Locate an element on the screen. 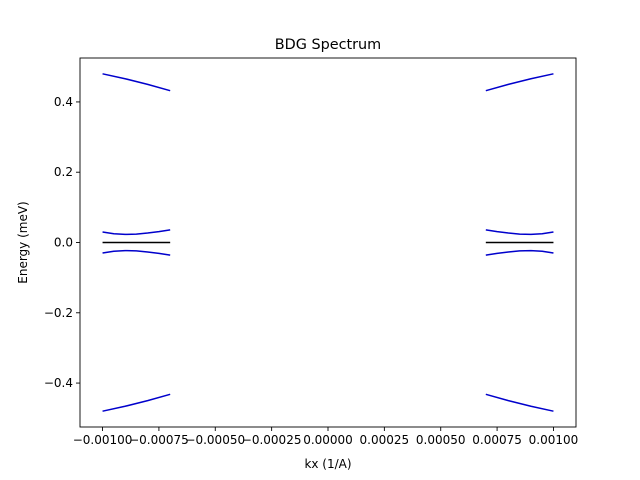 This screenshot has height=480, width=640. x-tick-label: 0.00025 is located at coordinates (385, 440).